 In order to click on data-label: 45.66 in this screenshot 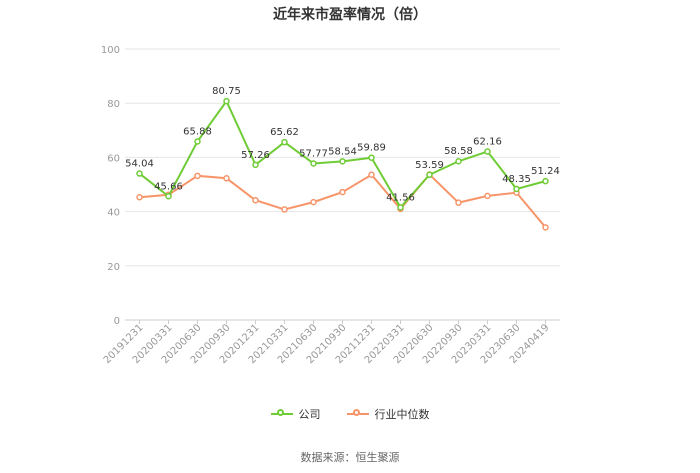, I will do `click(168, 186)`.